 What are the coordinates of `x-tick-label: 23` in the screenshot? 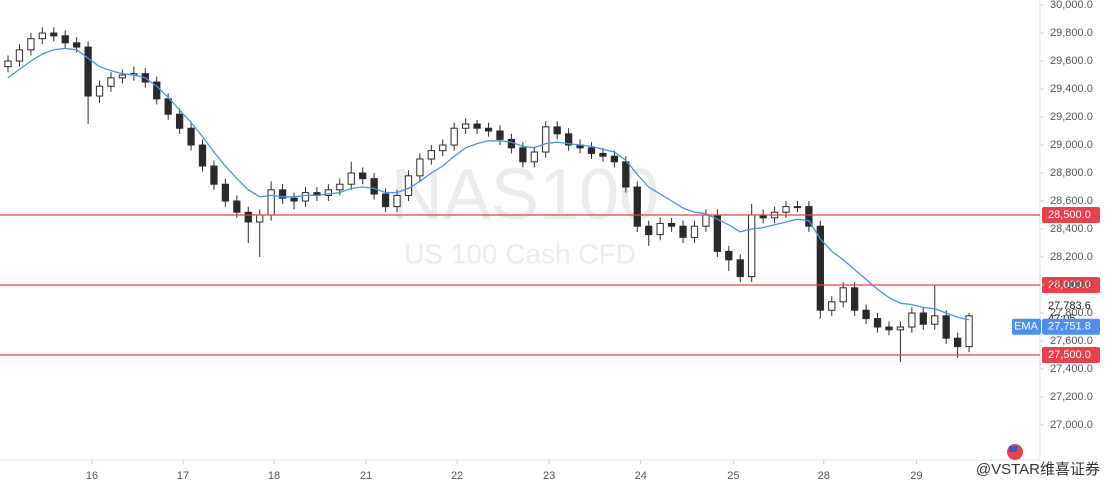 It's located at (549, 476).